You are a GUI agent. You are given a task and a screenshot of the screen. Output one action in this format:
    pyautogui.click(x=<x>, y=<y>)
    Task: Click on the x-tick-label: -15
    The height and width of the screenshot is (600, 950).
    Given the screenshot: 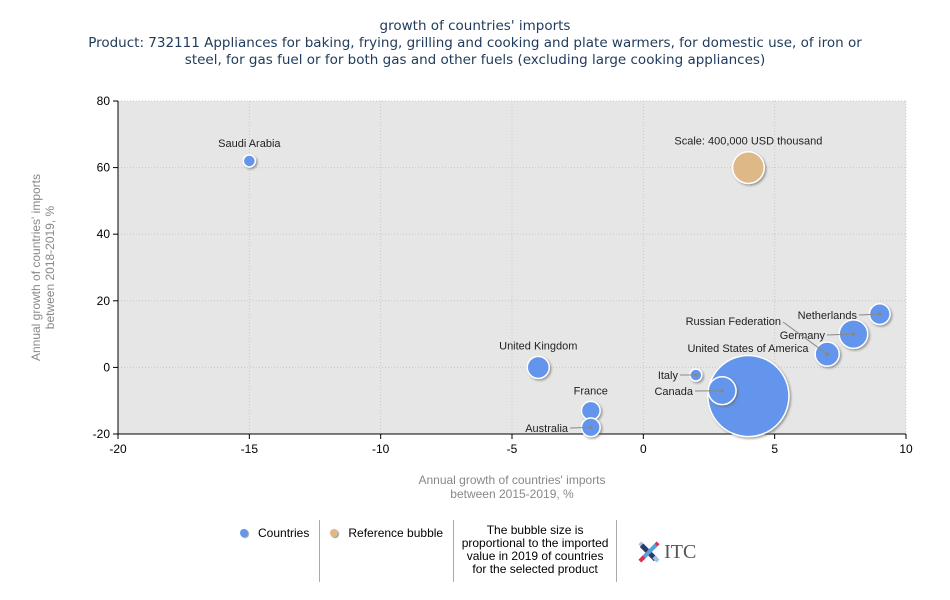 What is the action you would take?
    pyautogui.click(x=250, y=449)
    